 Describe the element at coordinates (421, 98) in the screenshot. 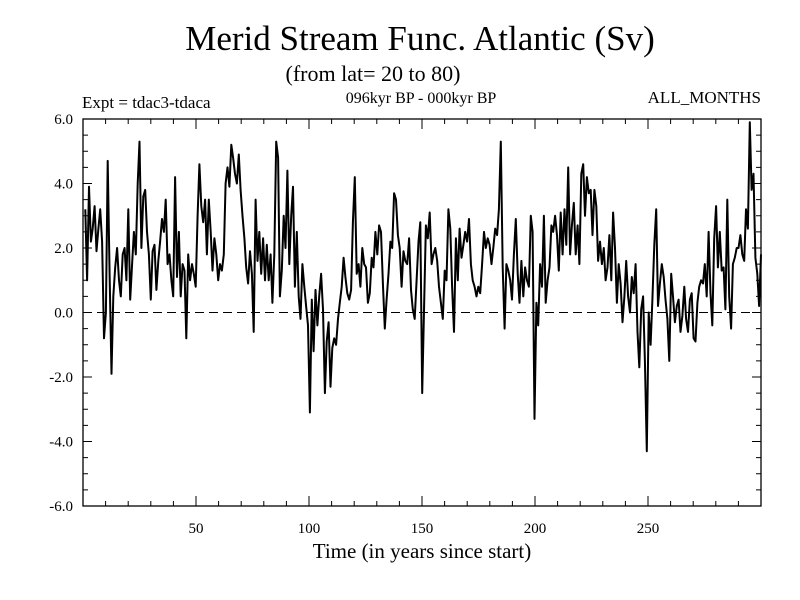

I see `period-label: 096kyr BP - 000kyr BP` at that location.